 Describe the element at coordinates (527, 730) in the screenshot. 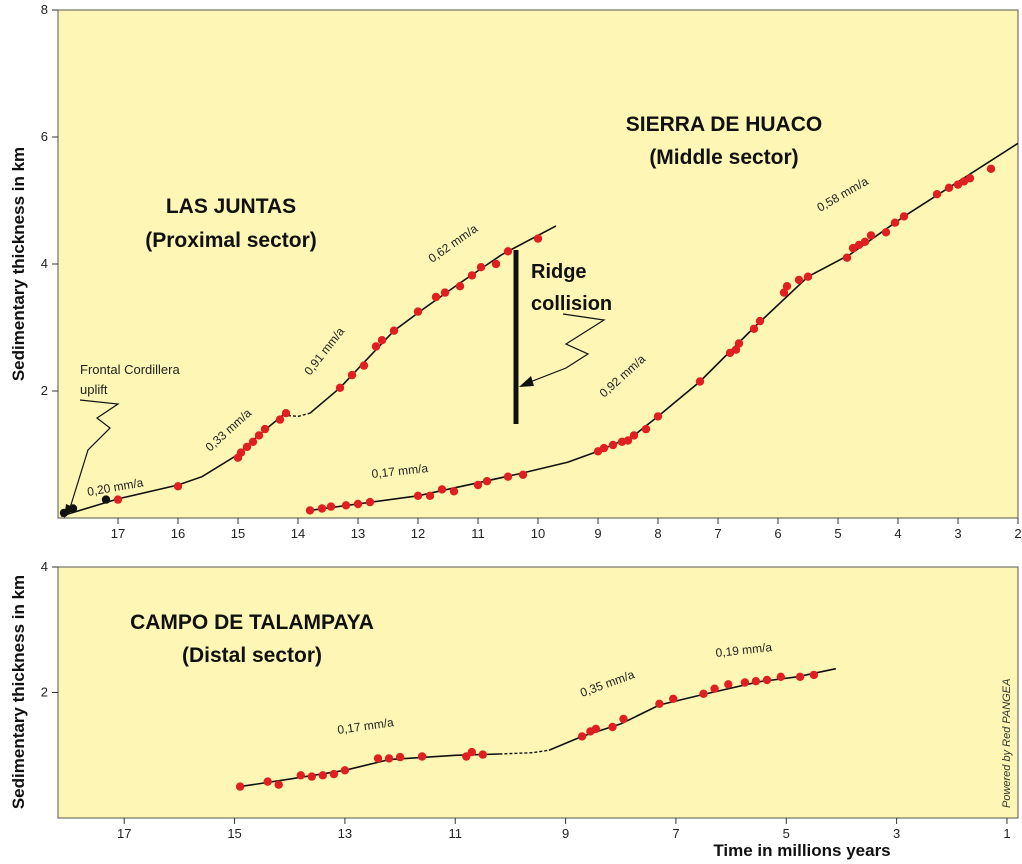

I see `bottom-data-points` at that location.